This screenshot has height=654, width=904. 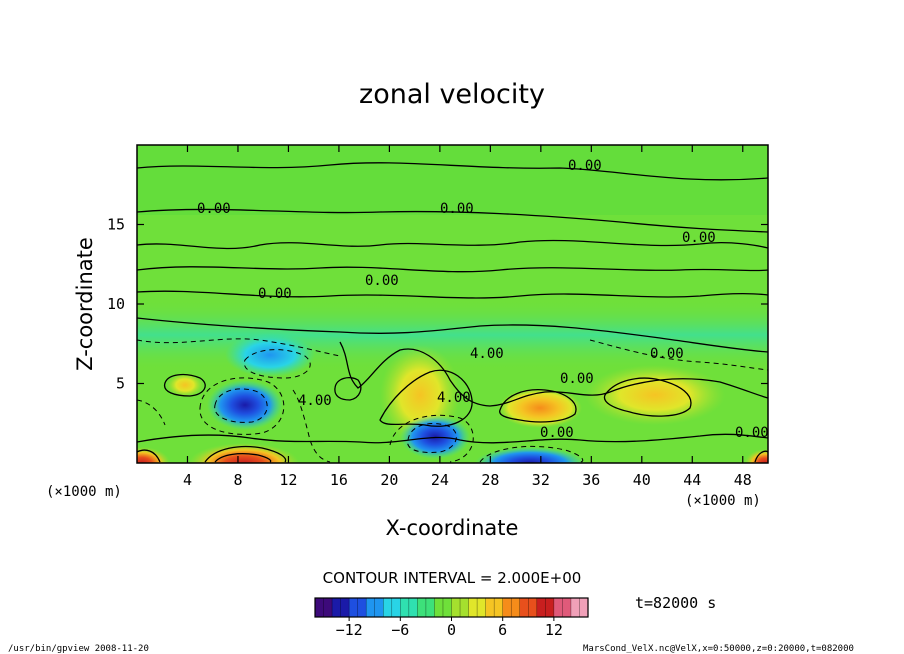 I want to click on y-tick-label: 5, so click(x=120, y=384).